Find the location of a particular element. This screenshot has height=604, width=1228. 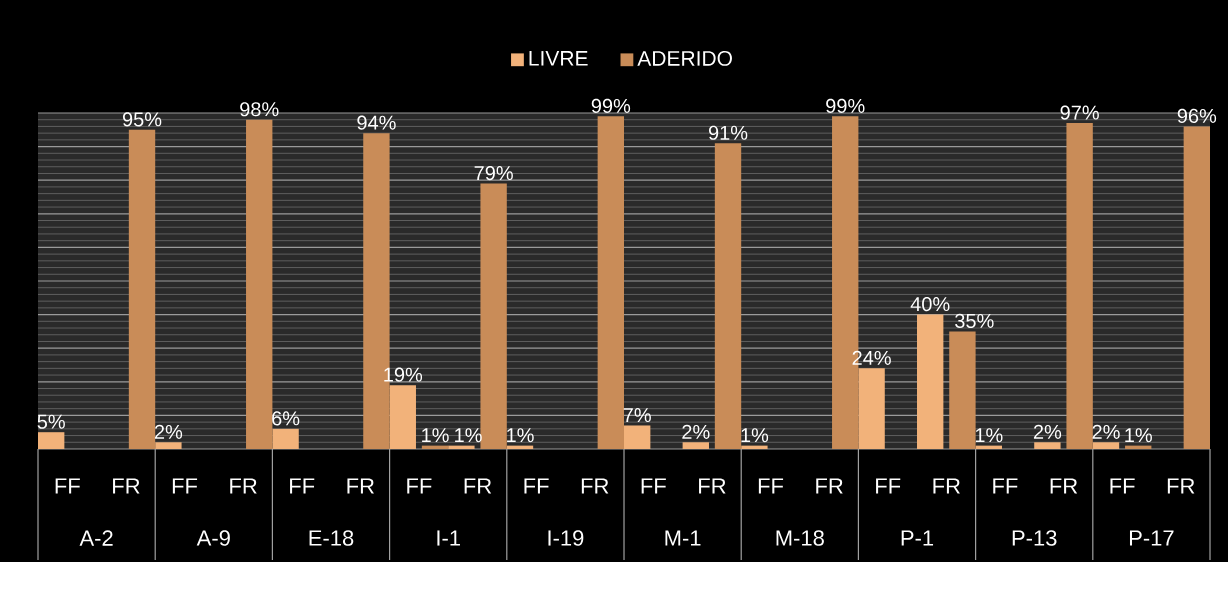

text: P-17 is located at coordinates (1151, 538).